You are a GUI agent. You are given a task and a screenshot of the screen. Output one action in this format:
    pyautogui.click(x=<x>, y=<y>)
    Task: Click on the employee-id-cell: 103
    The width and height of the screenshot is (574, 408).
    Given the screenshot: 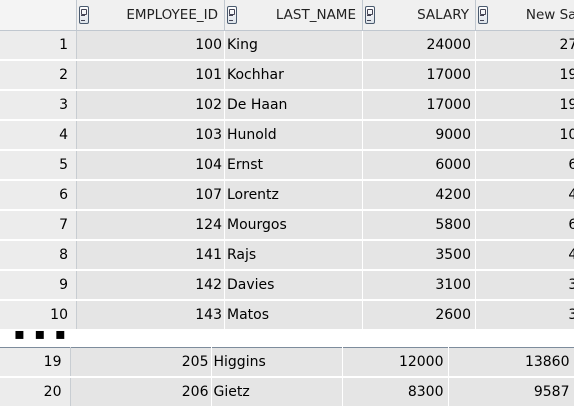 What is the action you would take?
    pyautogui.click(x=151, y=135)
    